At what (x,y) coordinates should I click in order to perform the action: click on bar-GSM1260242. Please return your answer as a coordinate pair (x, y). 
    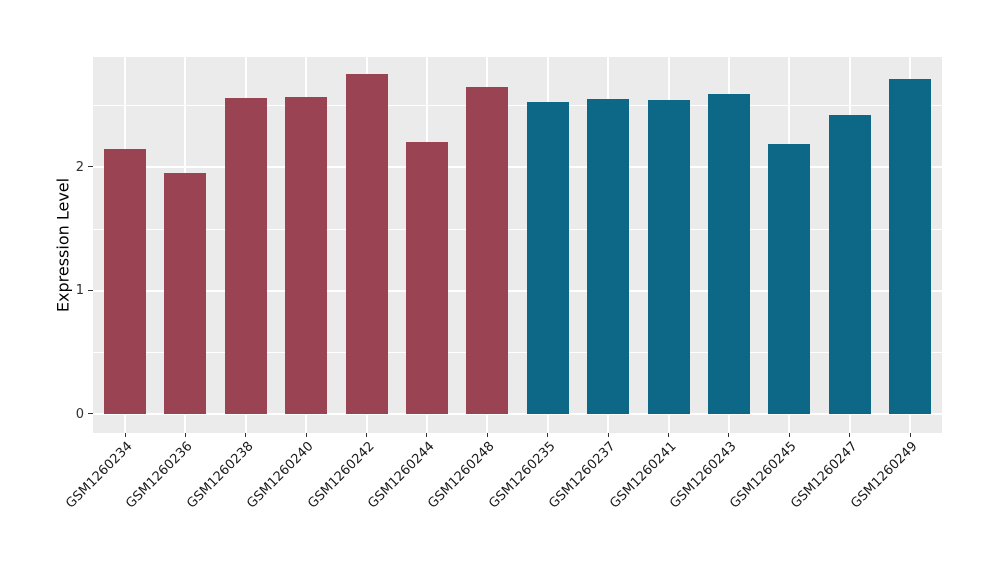
    Looking at the image, I should click on (366, 244).